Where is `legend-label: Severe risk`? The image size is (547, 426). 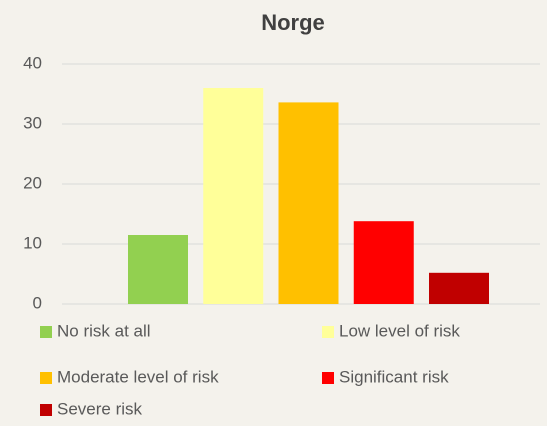 legend-label: Severe risk is located at coordinates (100, 408).